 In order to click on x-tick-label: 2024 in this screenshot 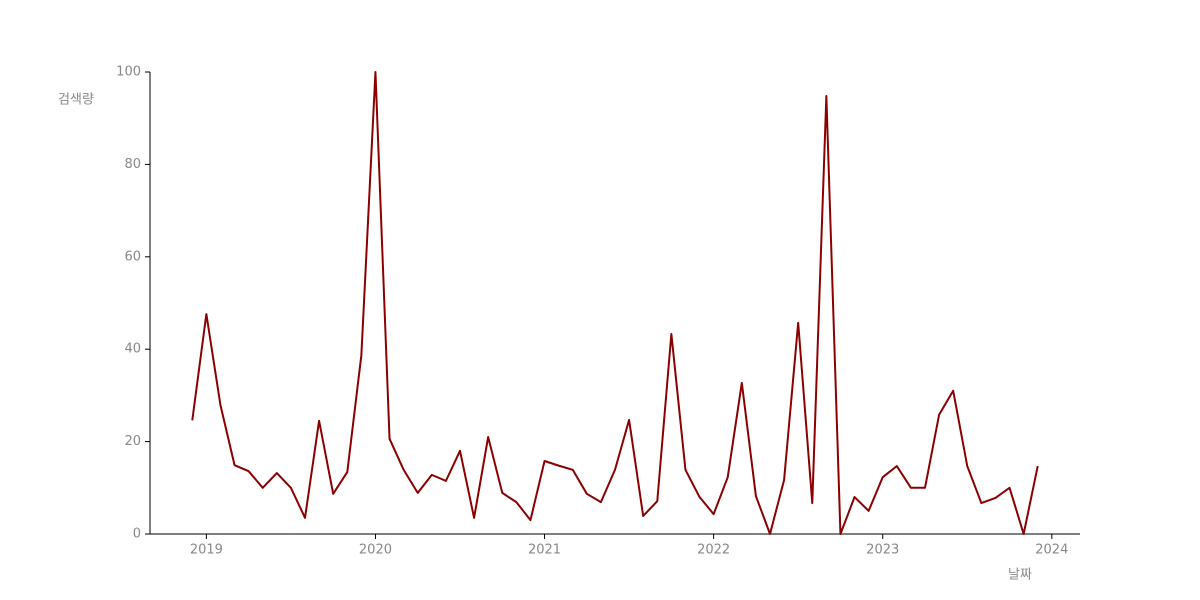, I will do `click(1051, 550)`.